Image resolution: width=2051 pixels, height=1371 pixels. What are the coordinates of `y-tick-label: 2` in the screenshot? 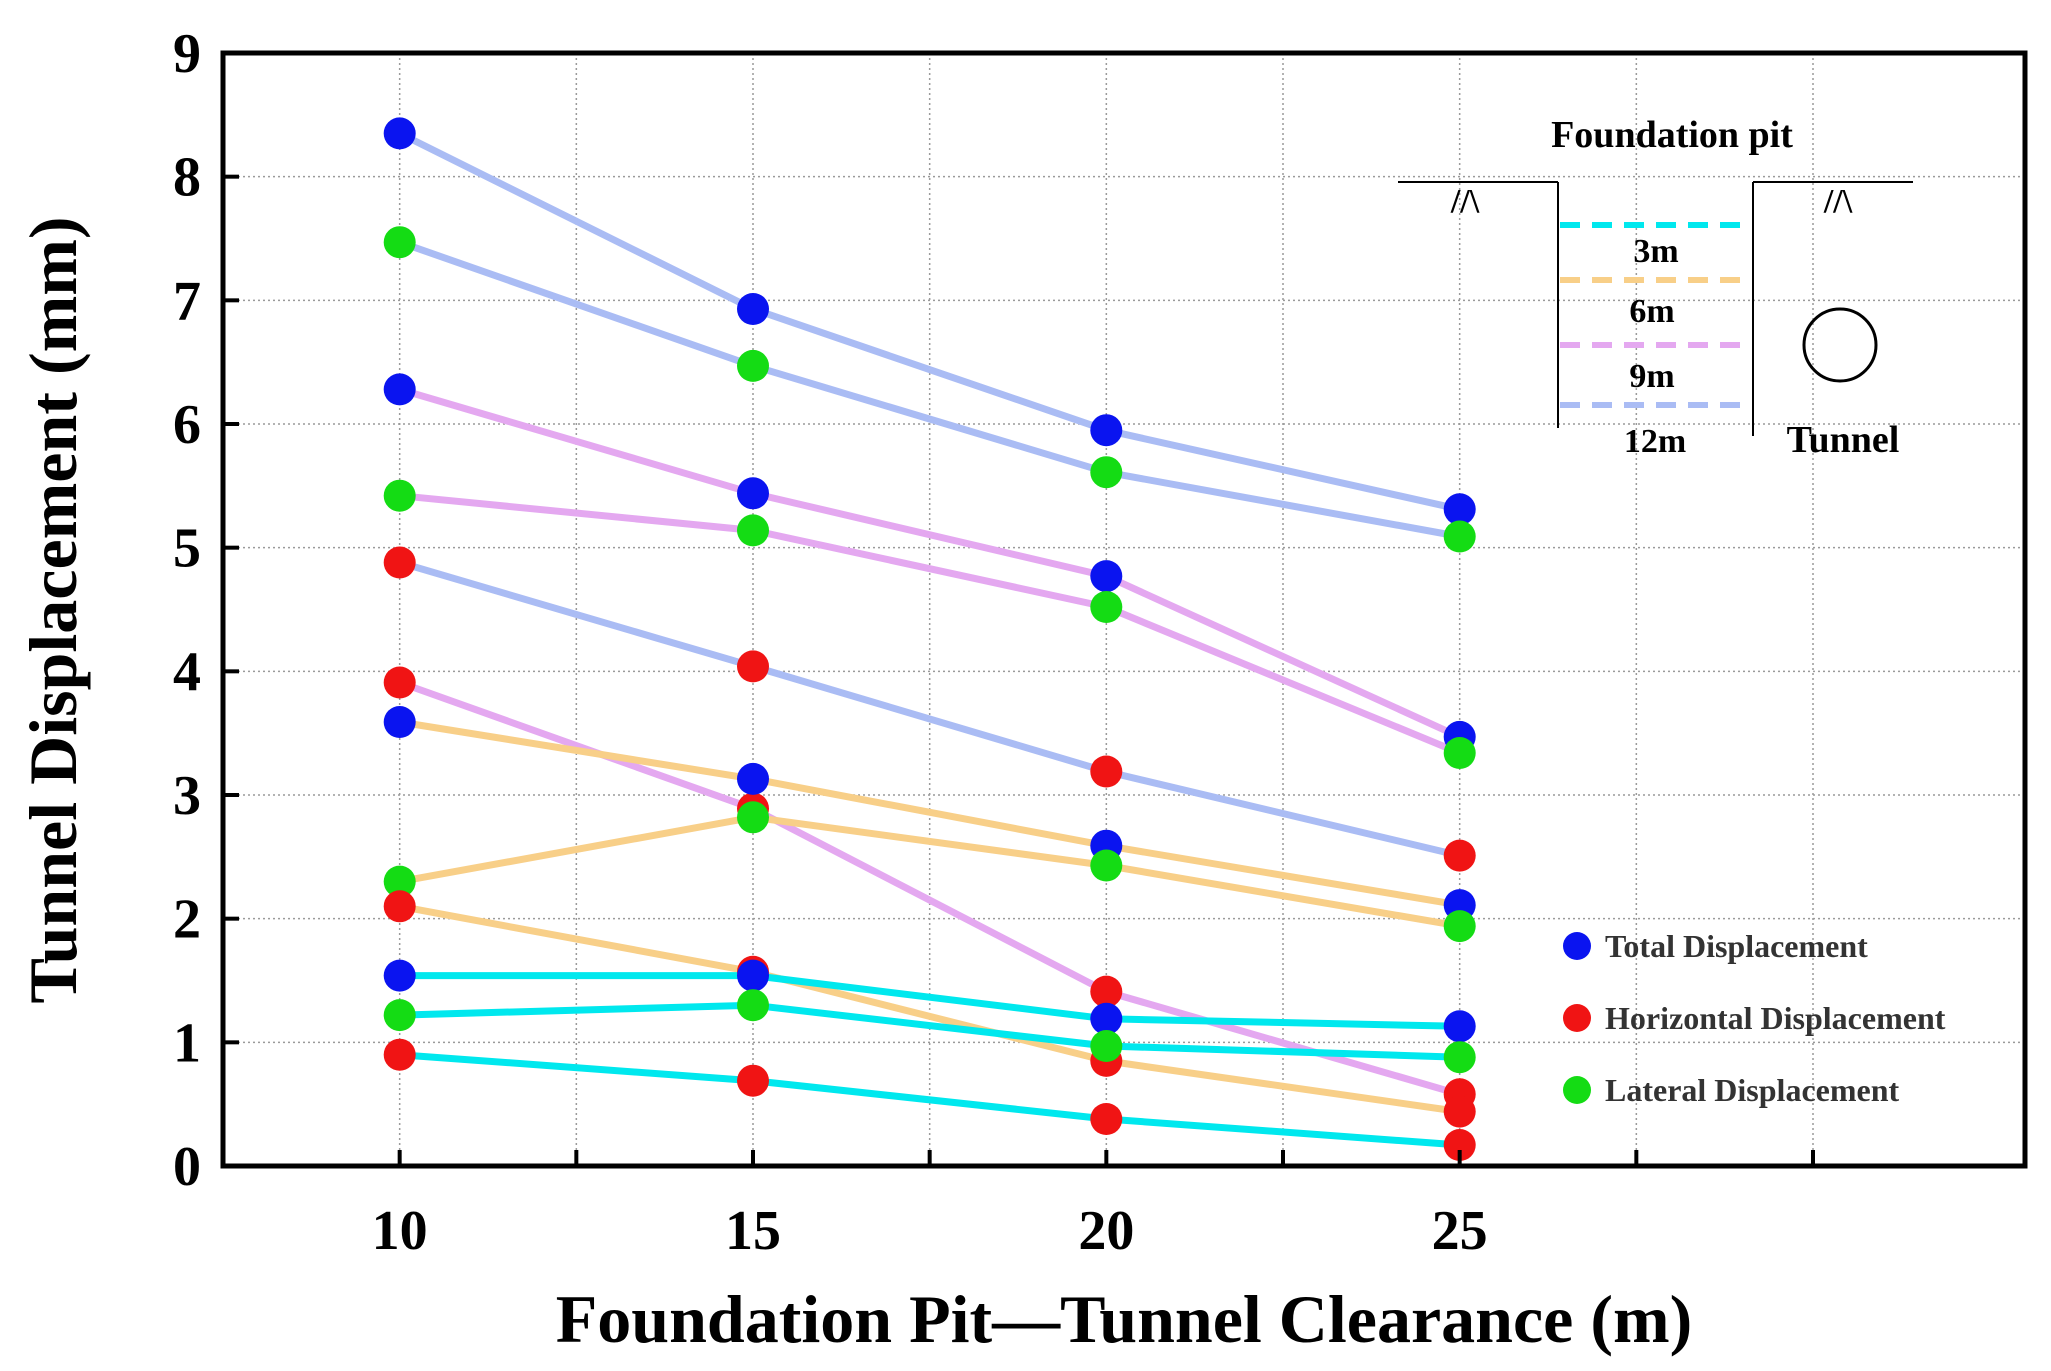 It's located at (187, 920).